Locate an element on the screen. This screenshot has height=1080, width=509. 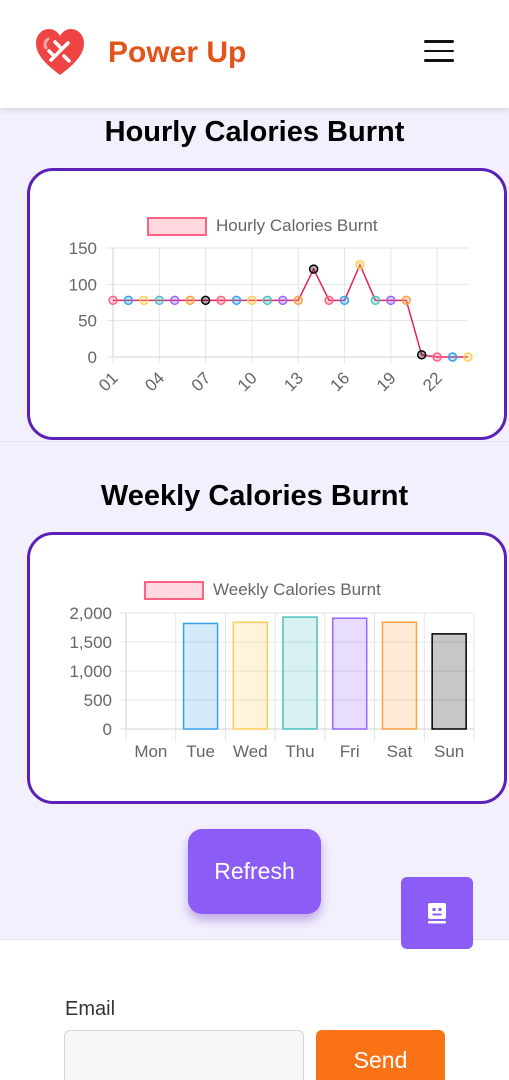
x-tick-label: Thu is located at coordinates (299, 751).